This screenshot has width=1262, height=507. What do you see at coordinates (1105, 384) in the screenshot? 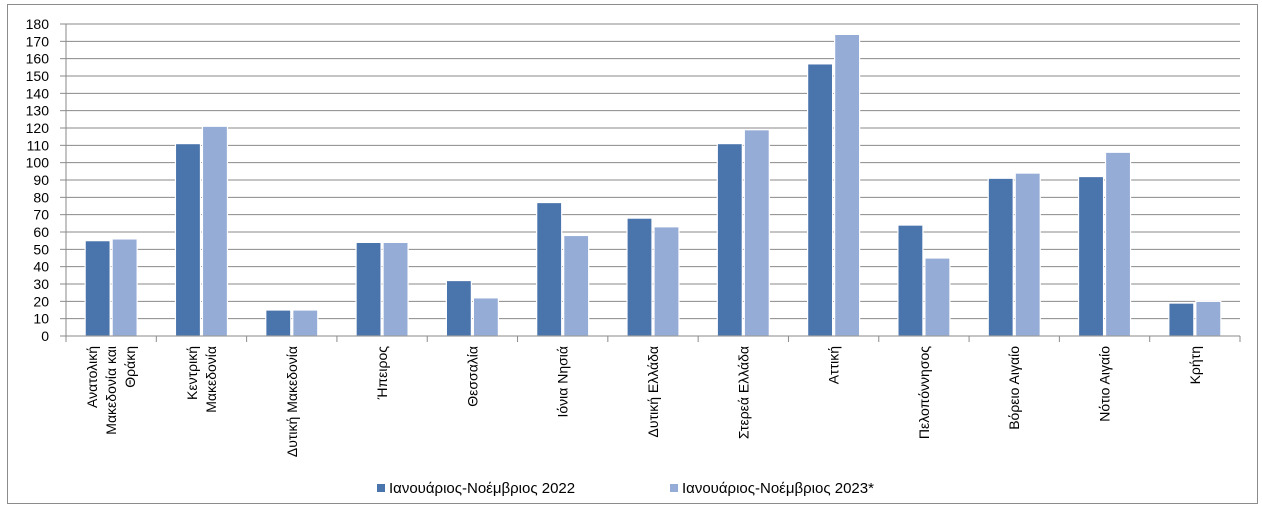
I see `x-tick-label: Νότιο Αιγαίο` at bounding box center [1105, 384].